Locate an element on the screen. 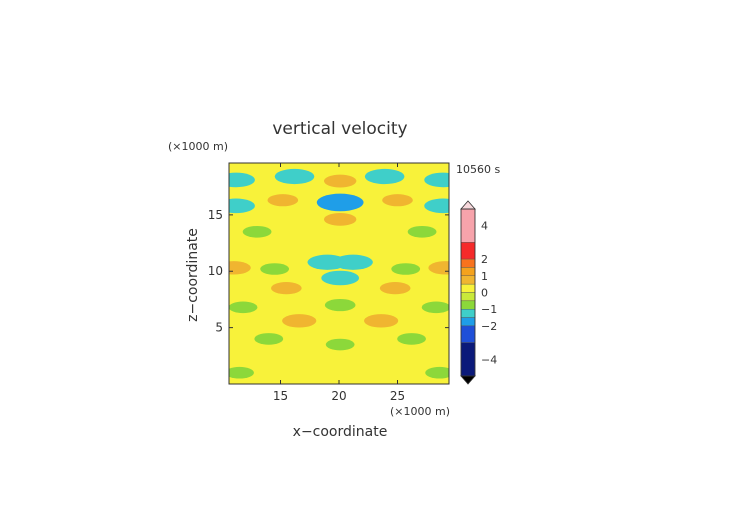 The width and height of the screenshot is (752, 532). colorbar-over-arrow is located at coordinates (468, 205).